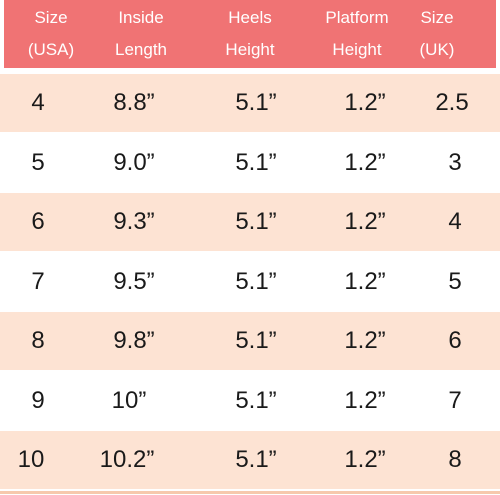 The height and width of the screenshot is (495, 500). What do you see at coordinates (134, 162) in the screenshot?
I see `cell-inside-length: 9.0”` at bounding box center [134, 162].